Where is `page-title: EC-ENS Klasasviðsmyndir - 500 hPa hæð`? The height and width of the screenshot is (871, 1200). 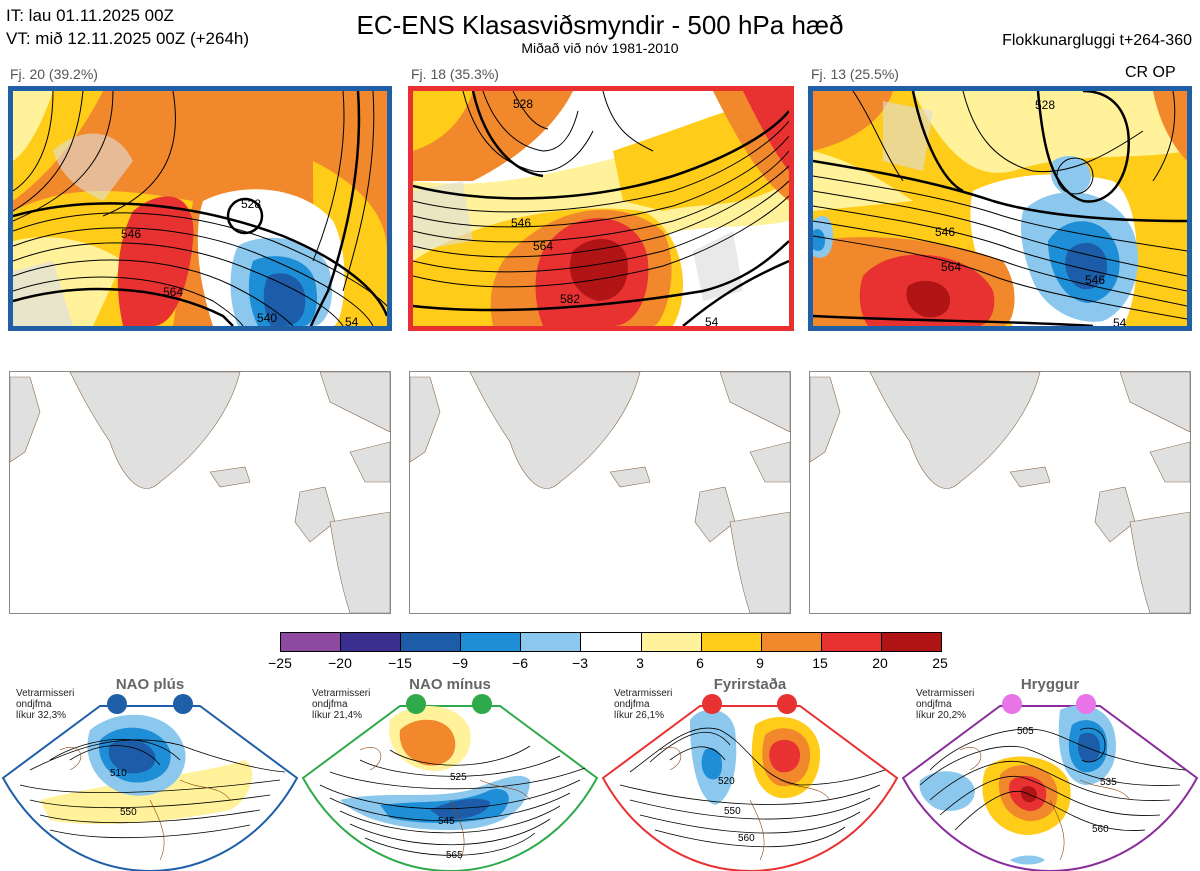 page-title: EC-ENS Klasasviðsmyndir - 500 hPa hæð is located at coordinates (600, 25).